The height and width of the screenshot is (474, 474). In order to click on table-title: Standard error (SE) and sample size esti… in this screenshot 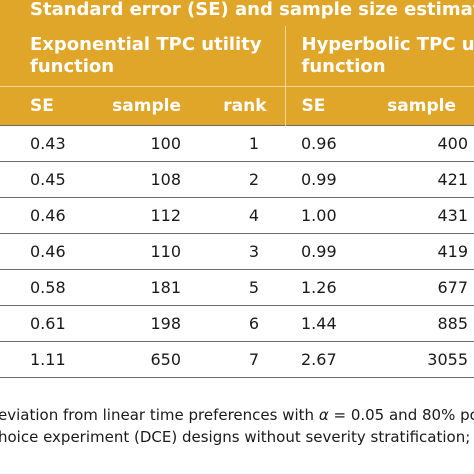, I will do `click(237, 13)`.